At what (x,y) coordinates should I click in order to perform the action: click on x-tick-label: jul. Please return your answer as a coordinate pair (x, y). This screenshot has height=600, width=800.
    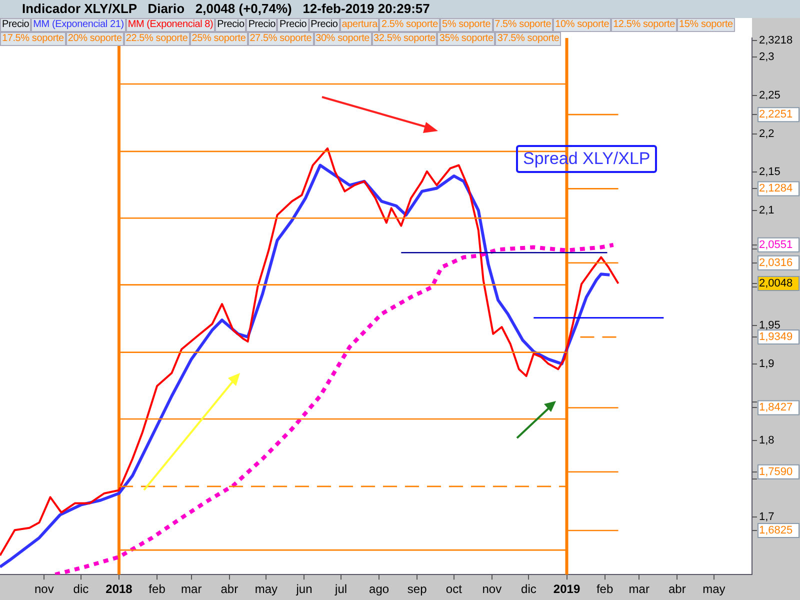
    Looking at the image, I should click on (341, 589).